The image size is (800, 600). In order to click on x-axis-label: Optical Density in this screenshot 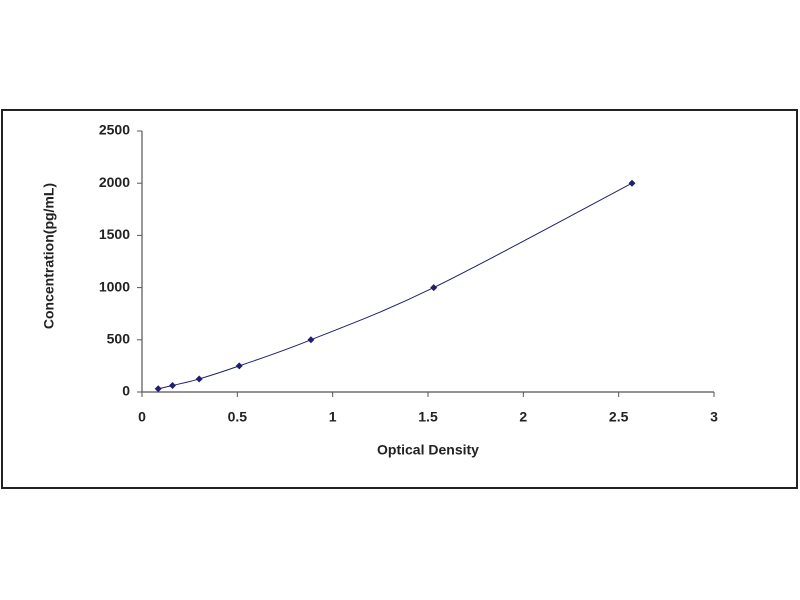, I will do `click(428, 450)`.